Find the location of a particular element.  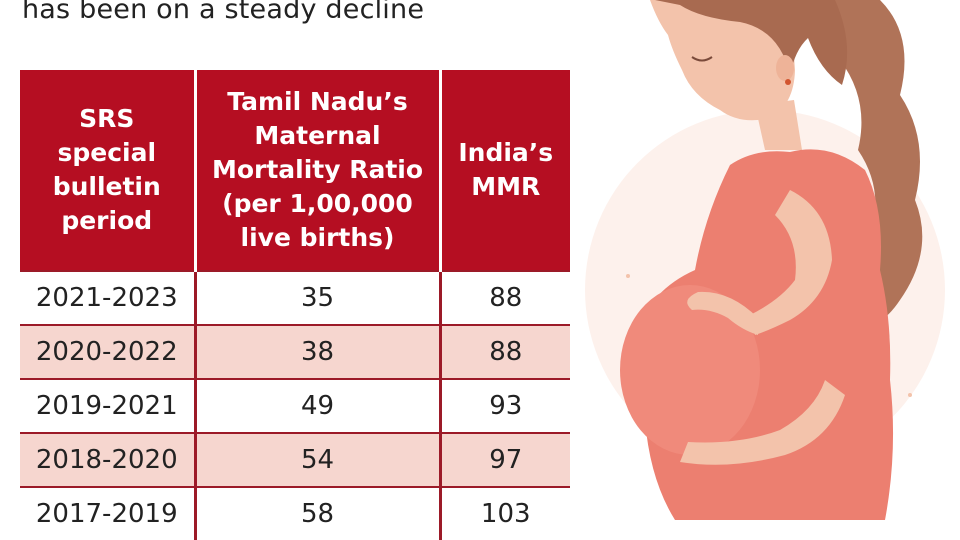

table-row: 2018-2020 54 97 is located at coordinates (295, 459).